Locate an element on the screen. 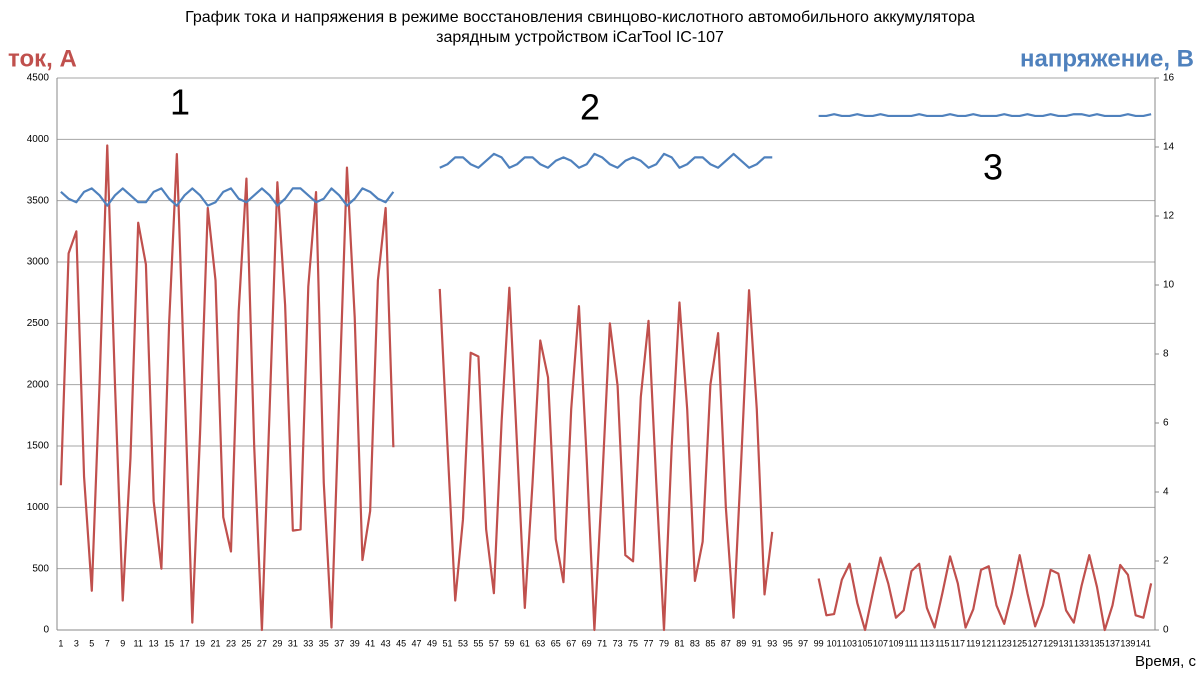  y-tick-label: 4500 is located at coordinates (38, 78).